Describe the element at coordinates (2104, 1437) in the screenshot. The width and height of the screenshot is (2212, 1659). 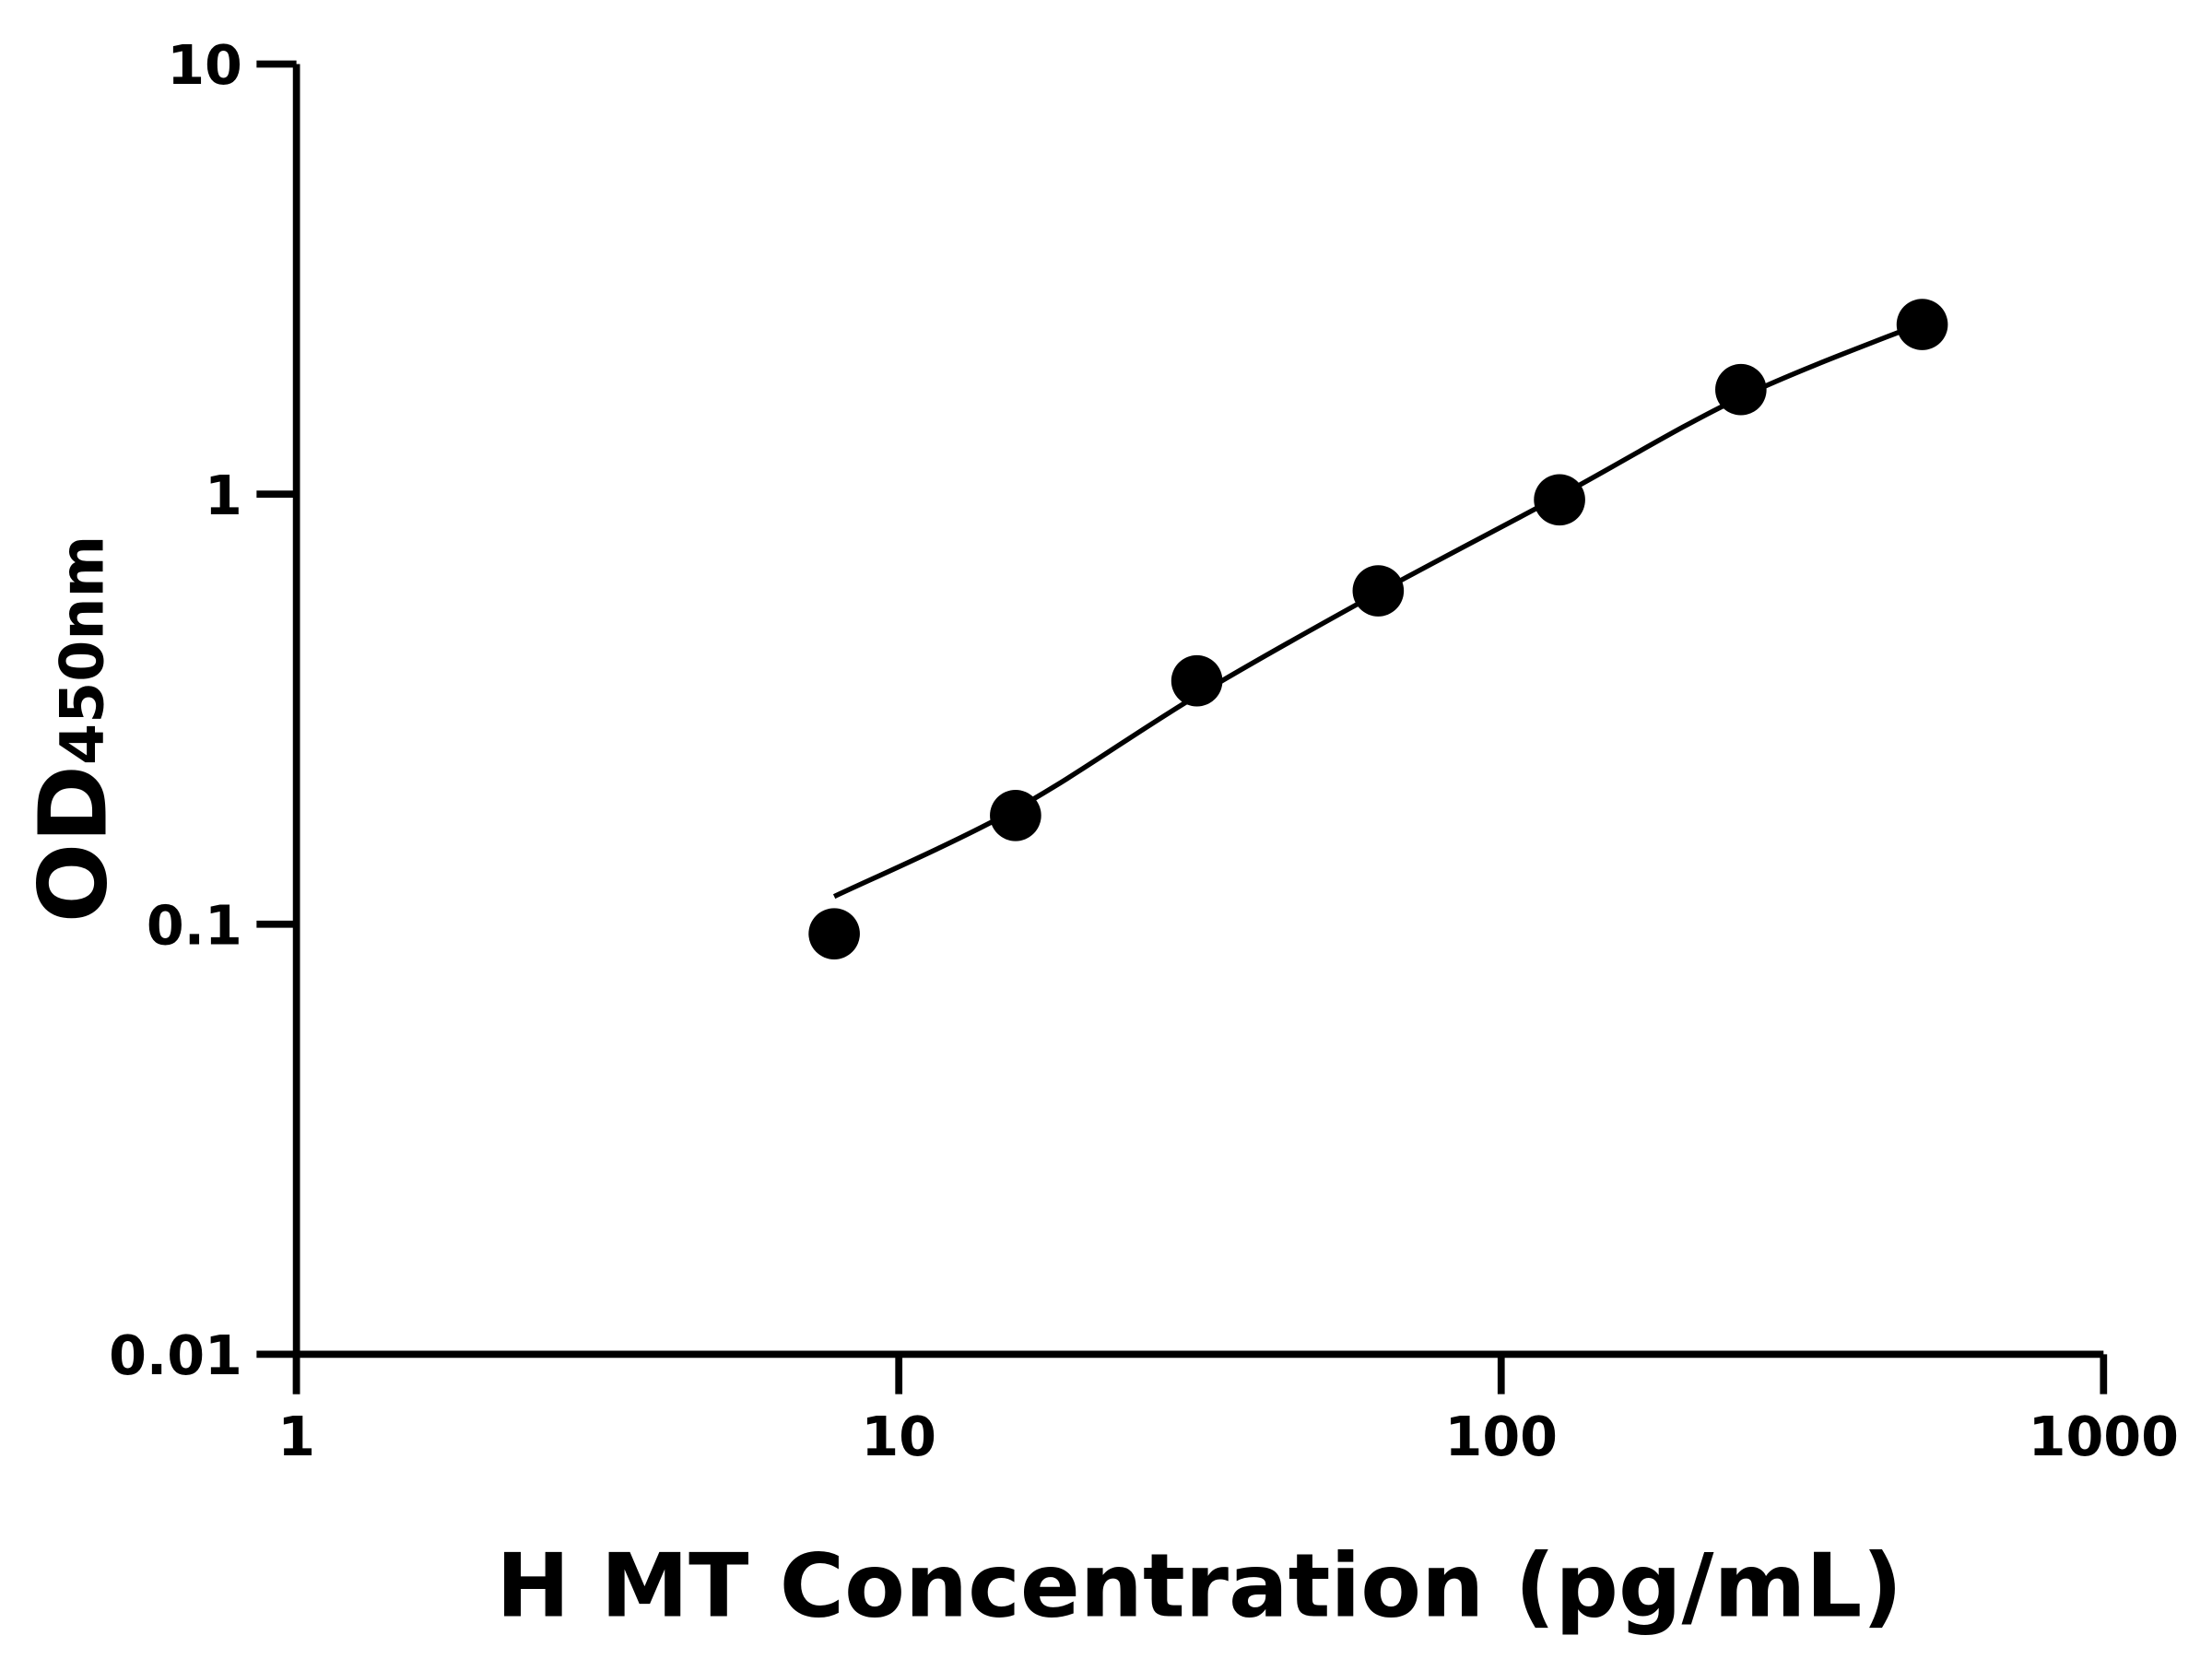
I see `x-tick-label: 1000` at that location.